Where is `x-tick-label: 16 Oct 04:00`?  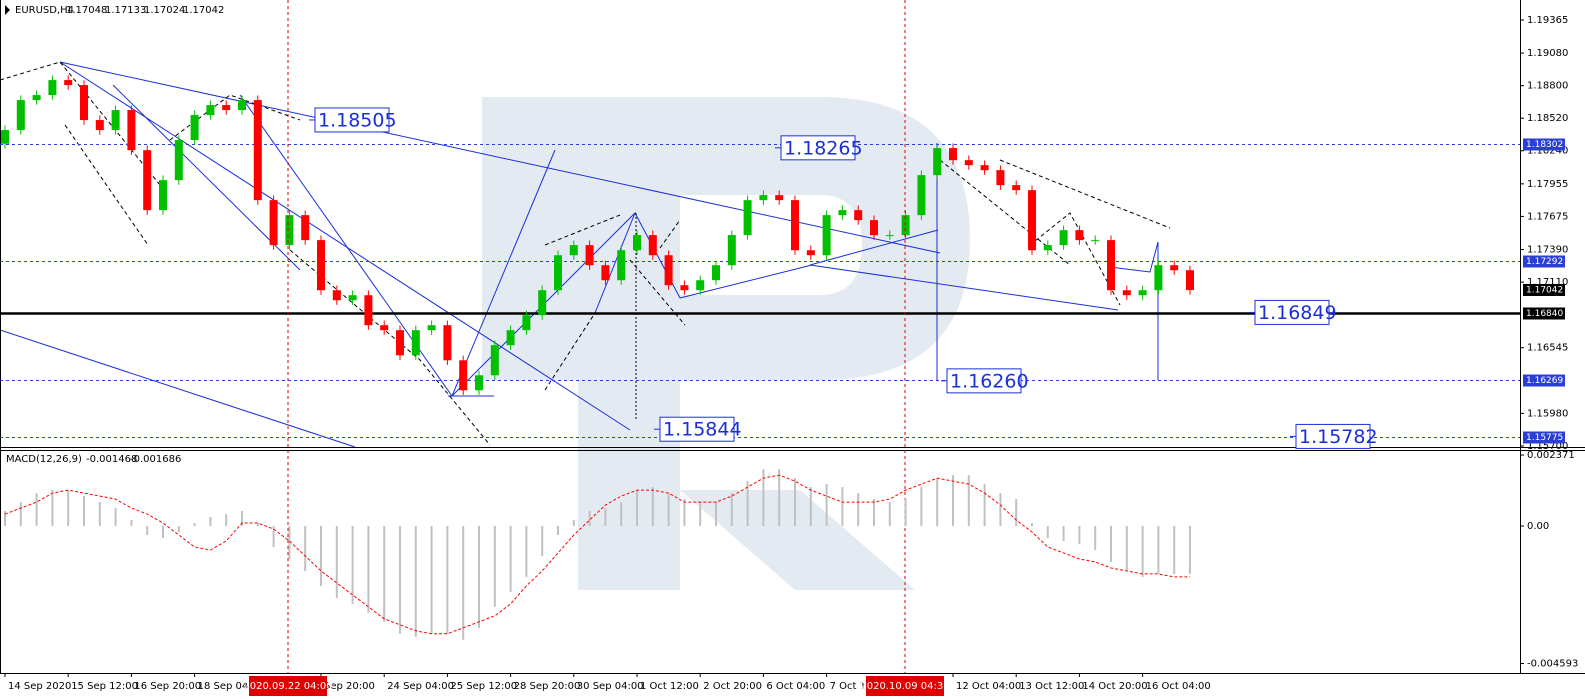
x-tick-label: 16 Oct 04:00 is located at coordinates (1178, 686).